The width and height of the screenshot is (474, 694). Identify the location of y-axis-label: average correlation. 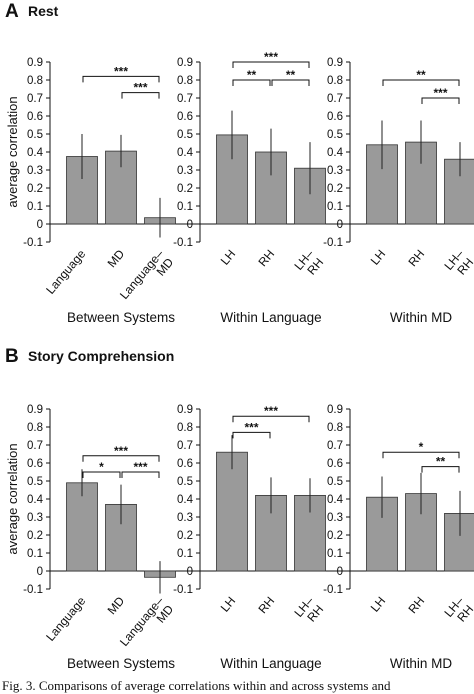
(12, 151).